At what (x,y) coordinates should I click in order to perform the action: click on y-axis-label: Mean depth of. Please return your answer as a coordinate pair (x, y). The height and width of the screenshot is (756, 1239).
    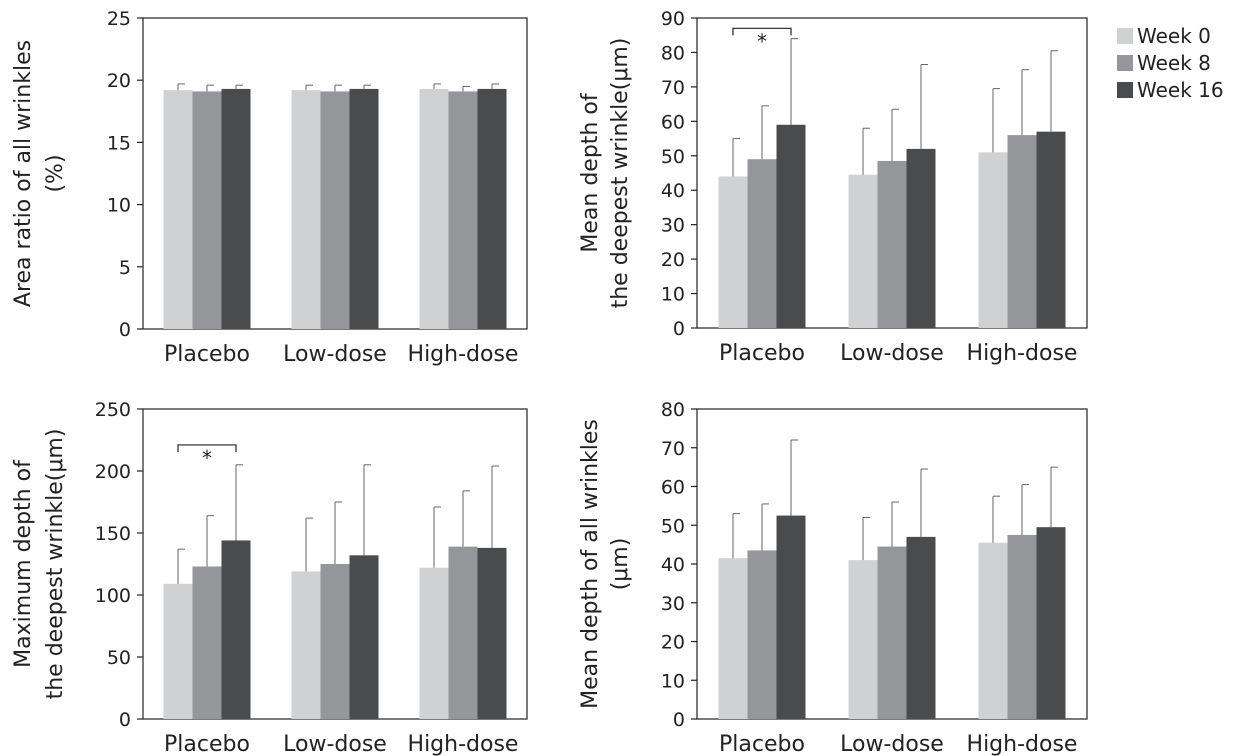
    Looking at the image, I should click on (590, 172).